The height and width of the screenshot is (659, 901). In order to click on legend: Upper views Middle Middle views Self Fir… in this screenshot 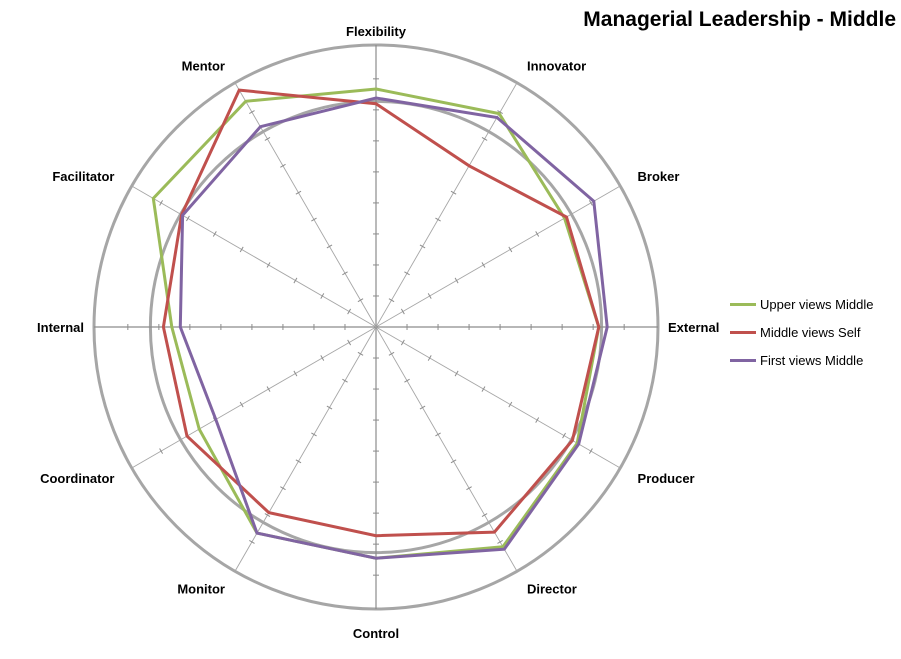, I will do `click(801, 332)`.